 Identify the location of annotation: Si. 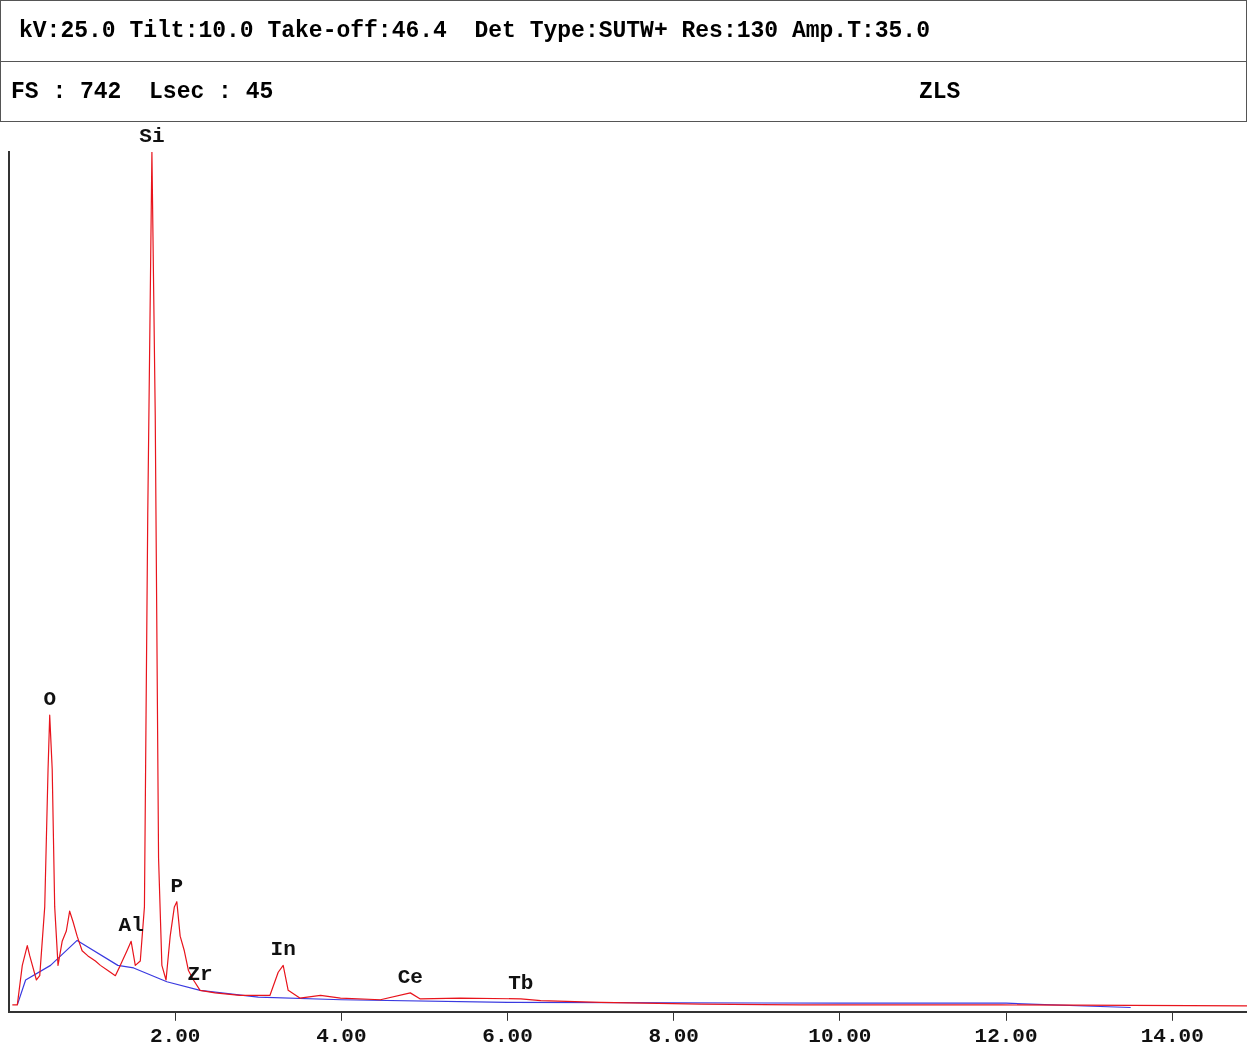
(152, 136).